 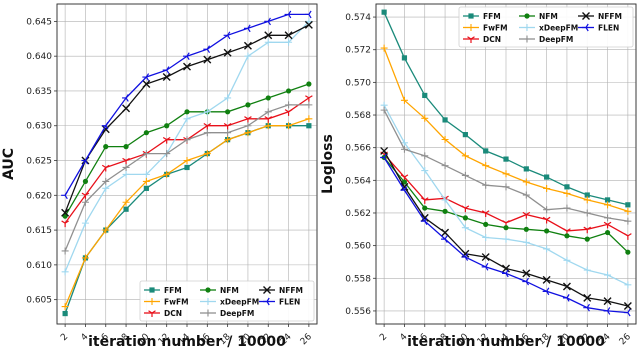 I want to click on legend-item-deepfm: DeepFM, so click(x=546, y=39).